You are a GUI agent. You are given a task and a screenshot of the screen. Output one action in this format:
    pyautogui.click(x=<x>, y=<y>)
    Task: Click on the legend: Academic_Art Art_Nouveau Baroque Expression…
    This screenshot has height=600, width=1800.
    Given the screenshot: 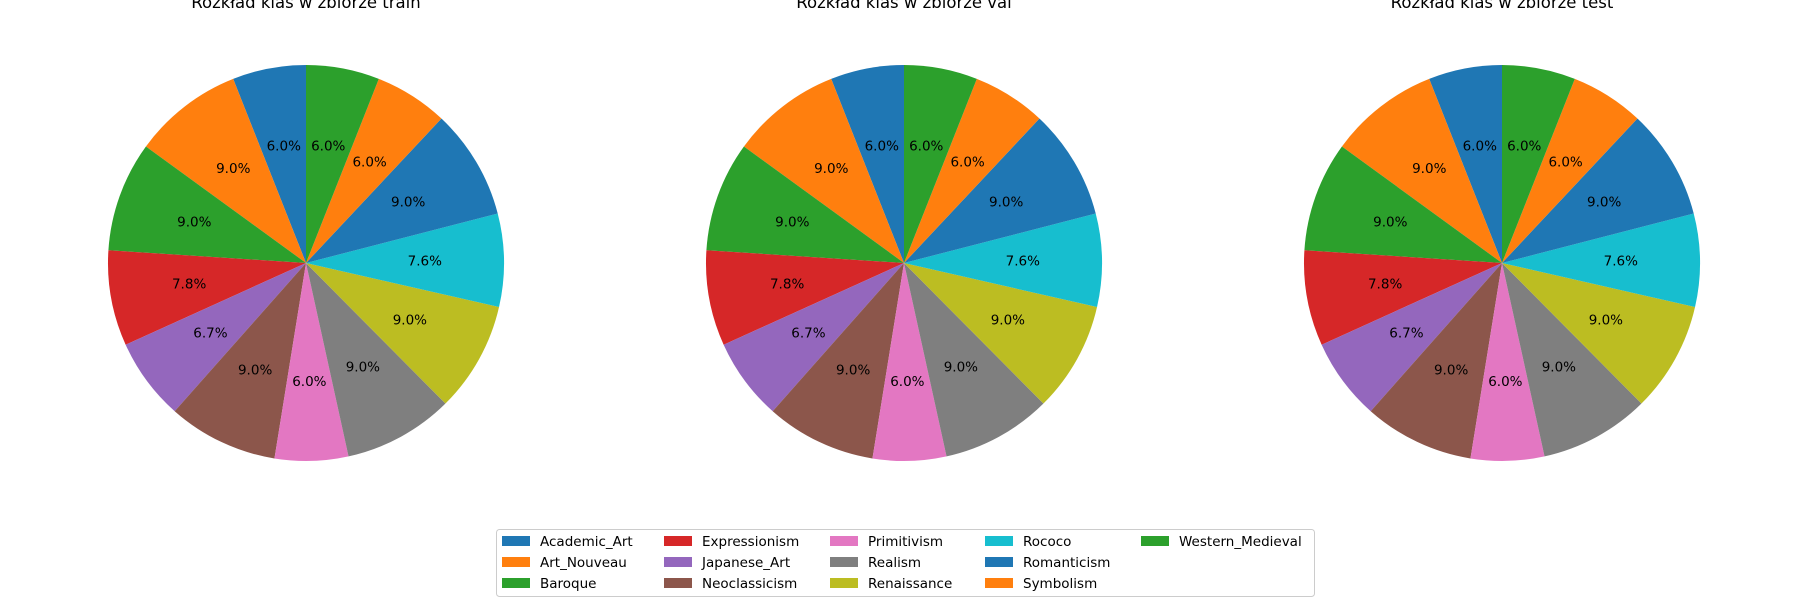 What is the action you would take?
    pyautogui.click(x=905, y=563)
    